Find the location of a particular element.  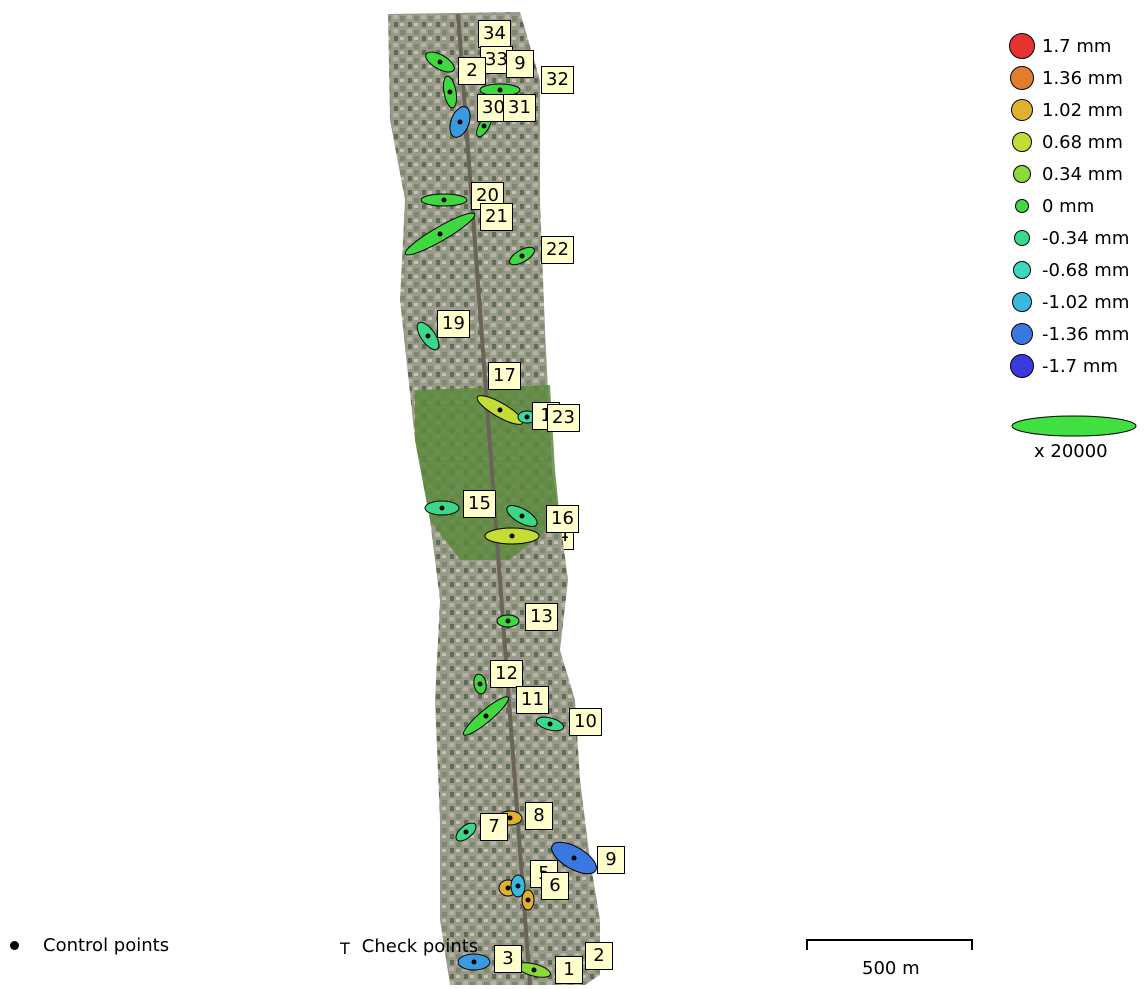

legend-label: -0.34 mm is located at coordinates (1086, 238).